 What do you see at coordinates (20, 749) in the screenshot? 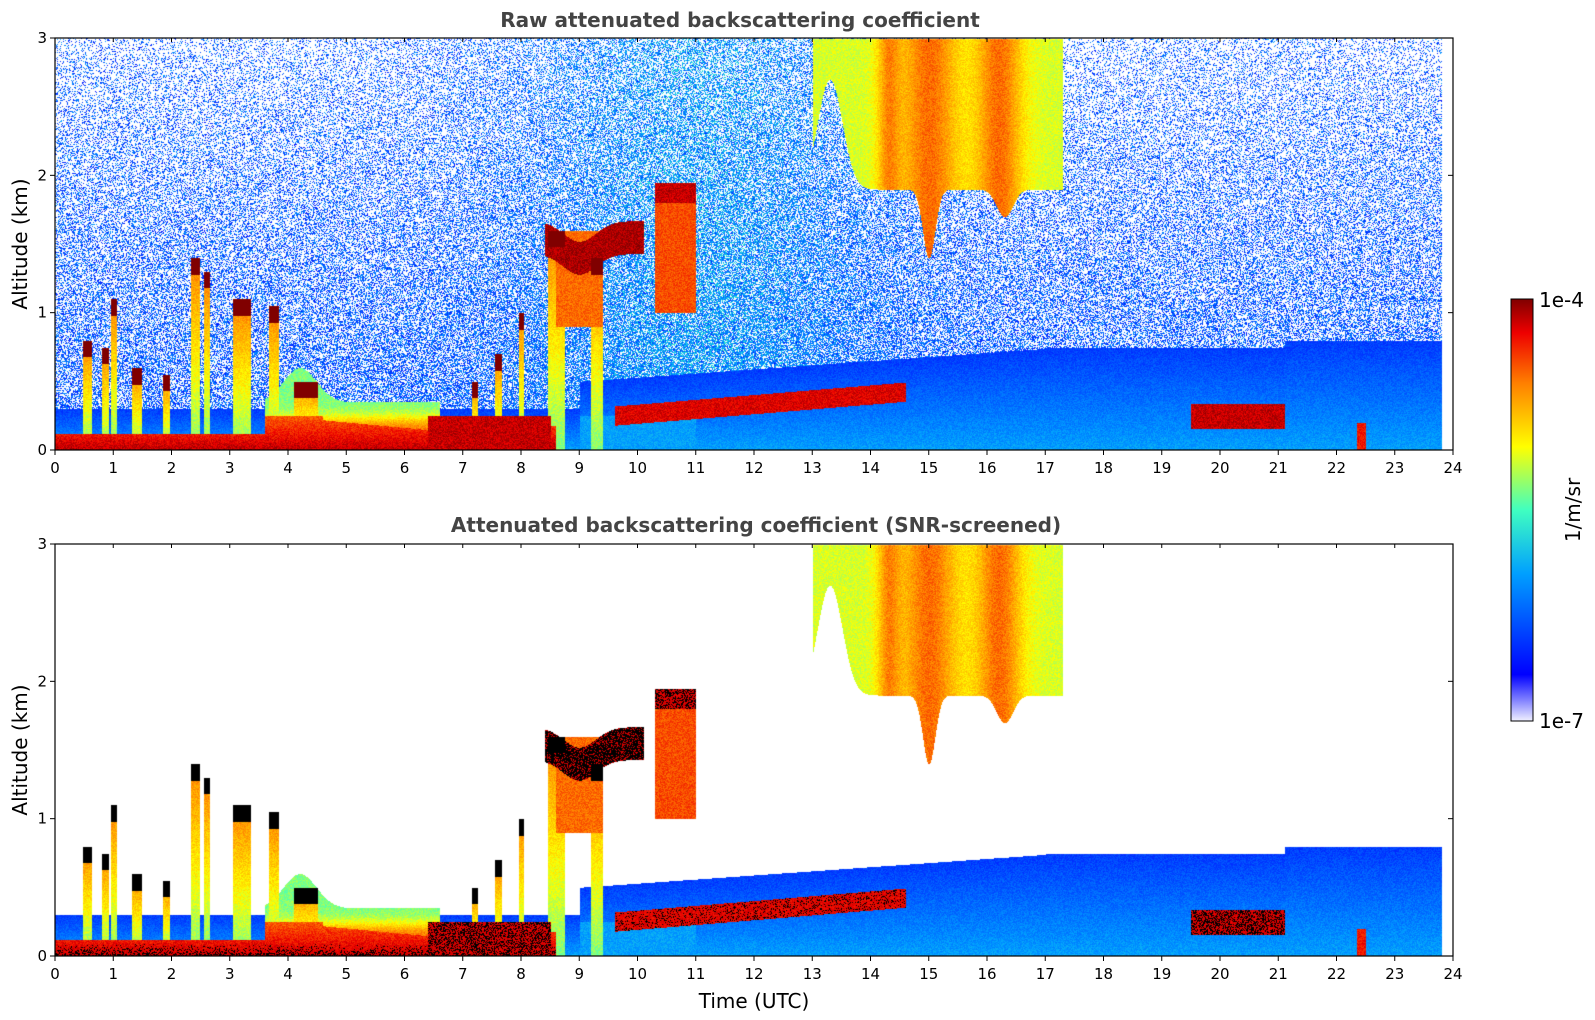
I see `y-axis-label-screened: Altitude (km)` at bounding box center [20, 749].